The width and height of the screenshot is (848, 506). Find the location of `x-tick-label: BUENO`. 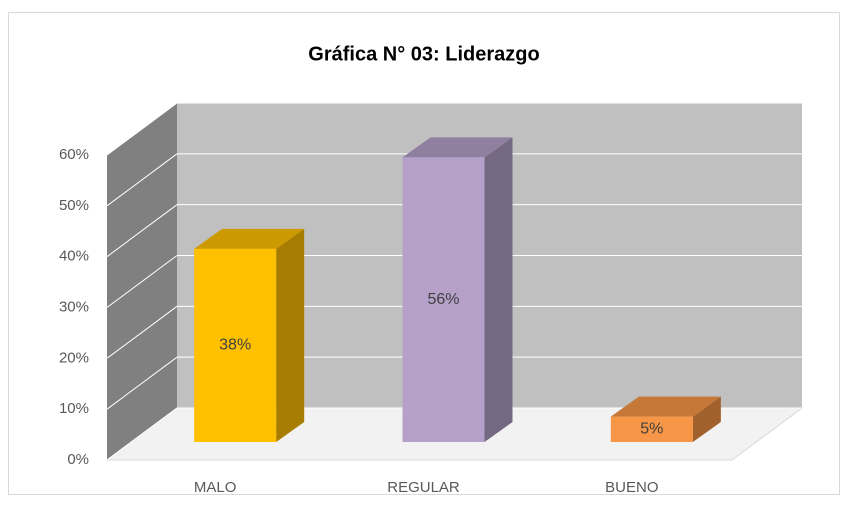

x-tick-label: BUENO is located at coordinates (631, 487).